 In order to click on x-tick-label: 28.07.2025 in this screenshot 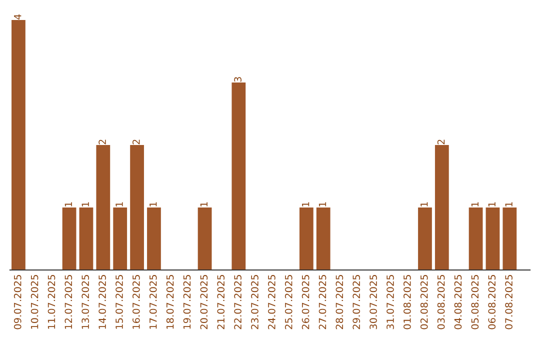, I will do `click(340, 302)`.